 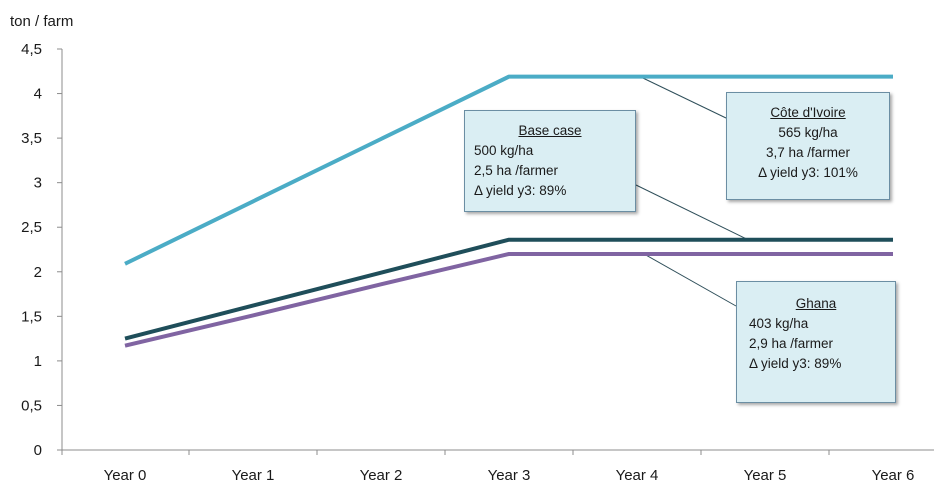 I want to click on y-tick-label: 0,5, so click(x=31, y=405).